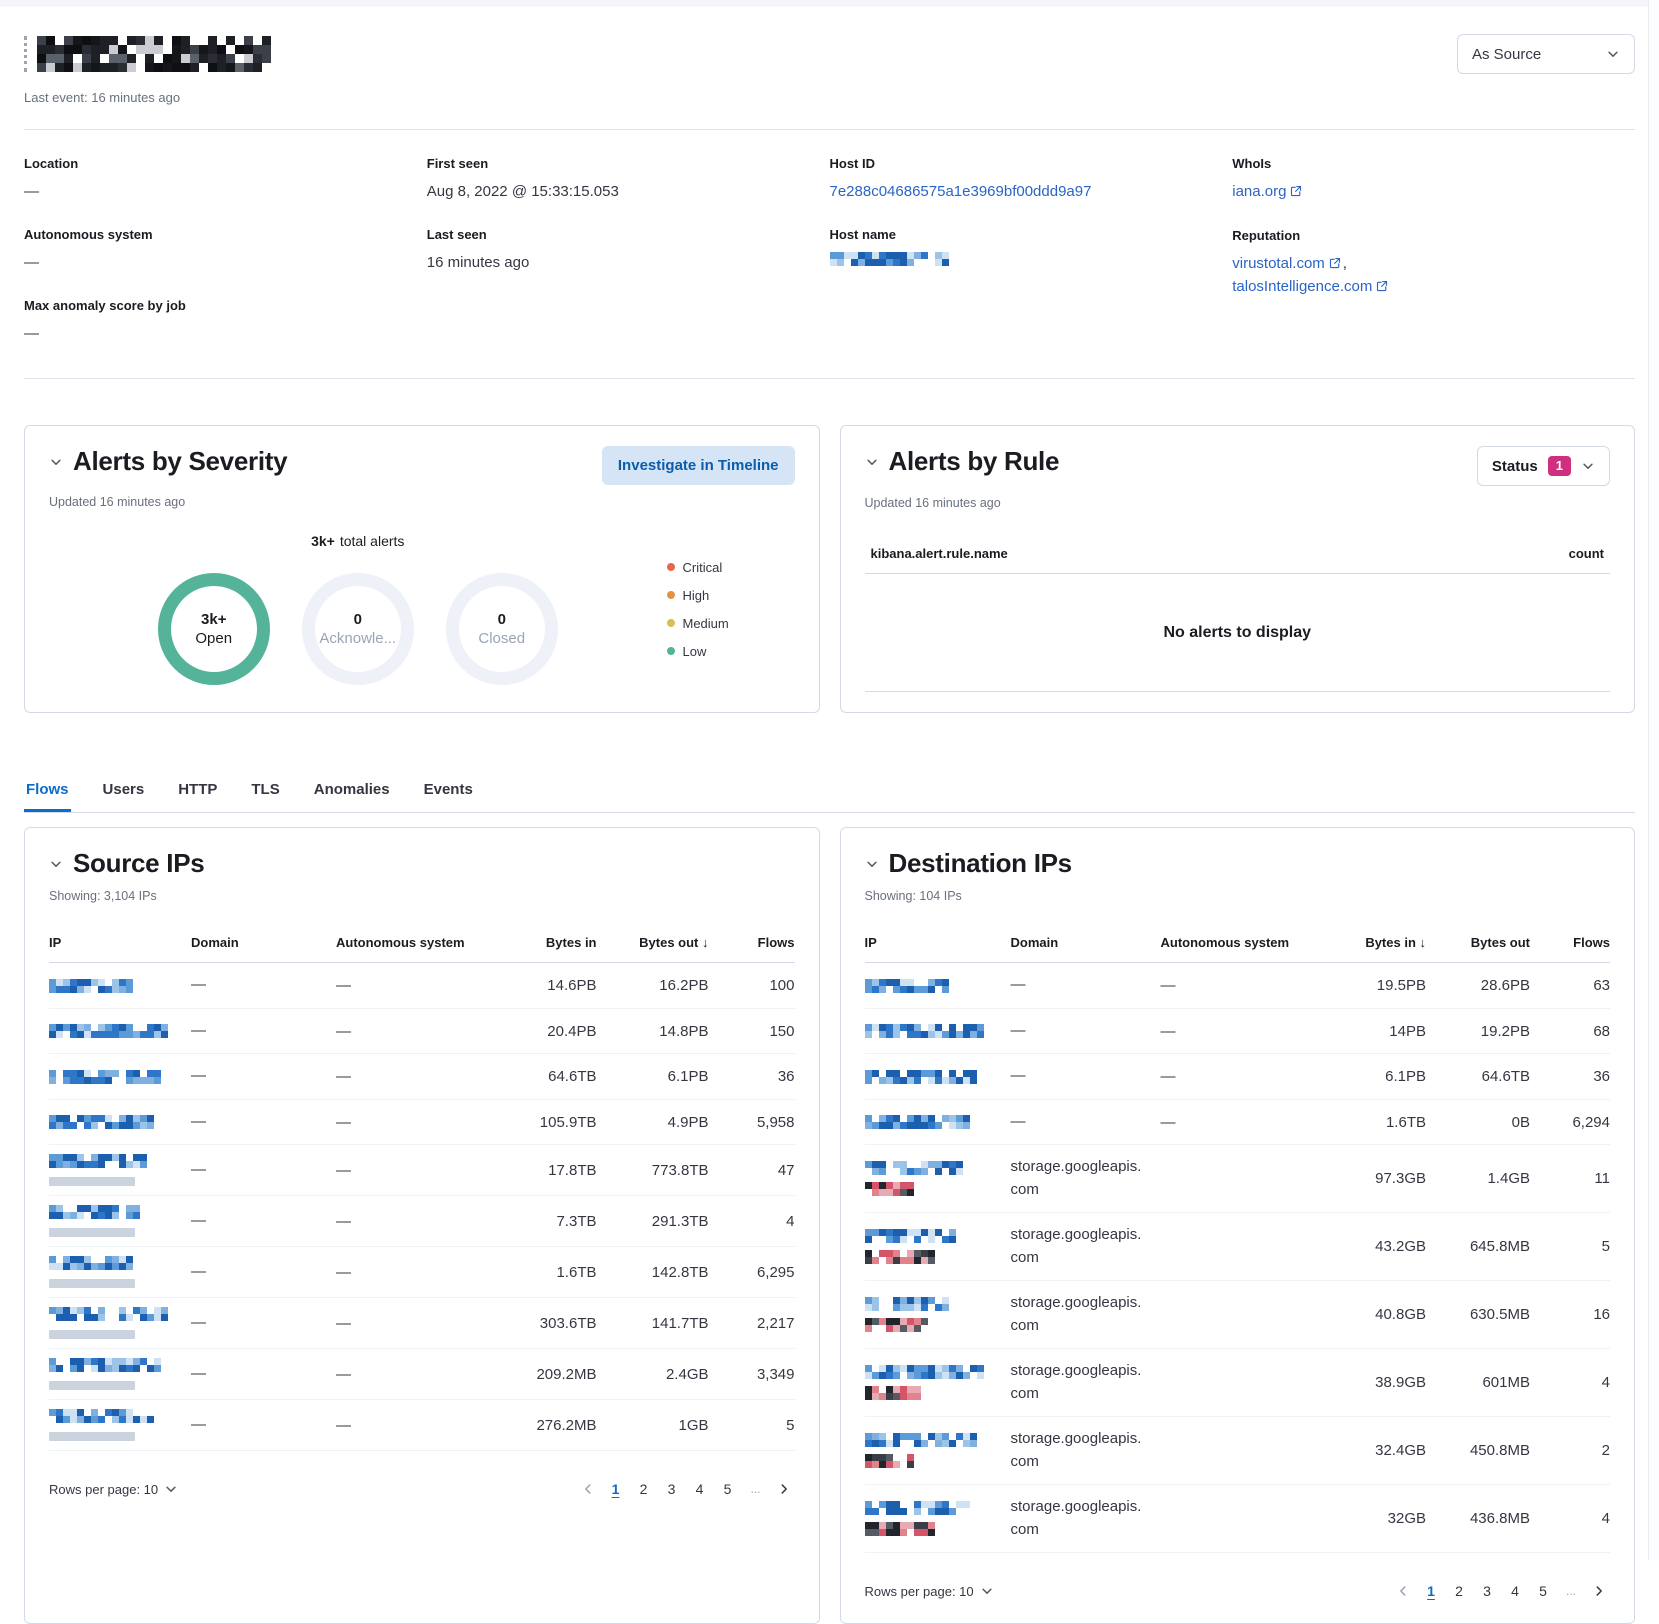  Describe the element at coordinates (1543, 466) in the screenshot. I see `status-filter-button: Status 1` at that location.